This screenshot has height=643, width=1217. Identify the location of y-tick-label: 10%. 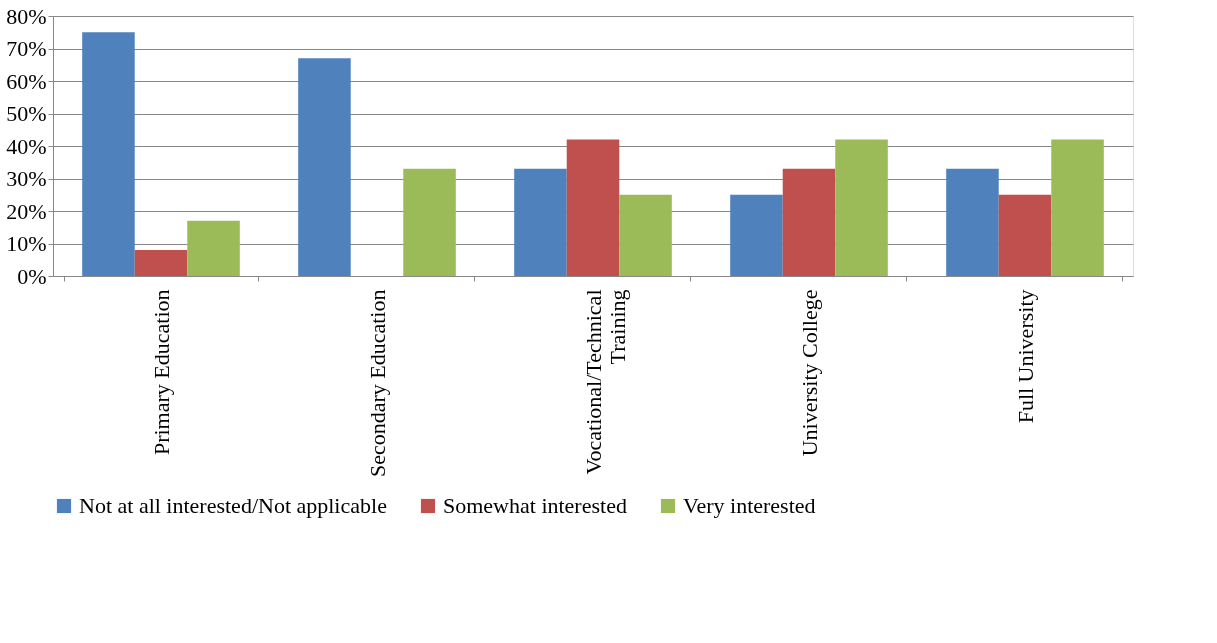
(26, 243).